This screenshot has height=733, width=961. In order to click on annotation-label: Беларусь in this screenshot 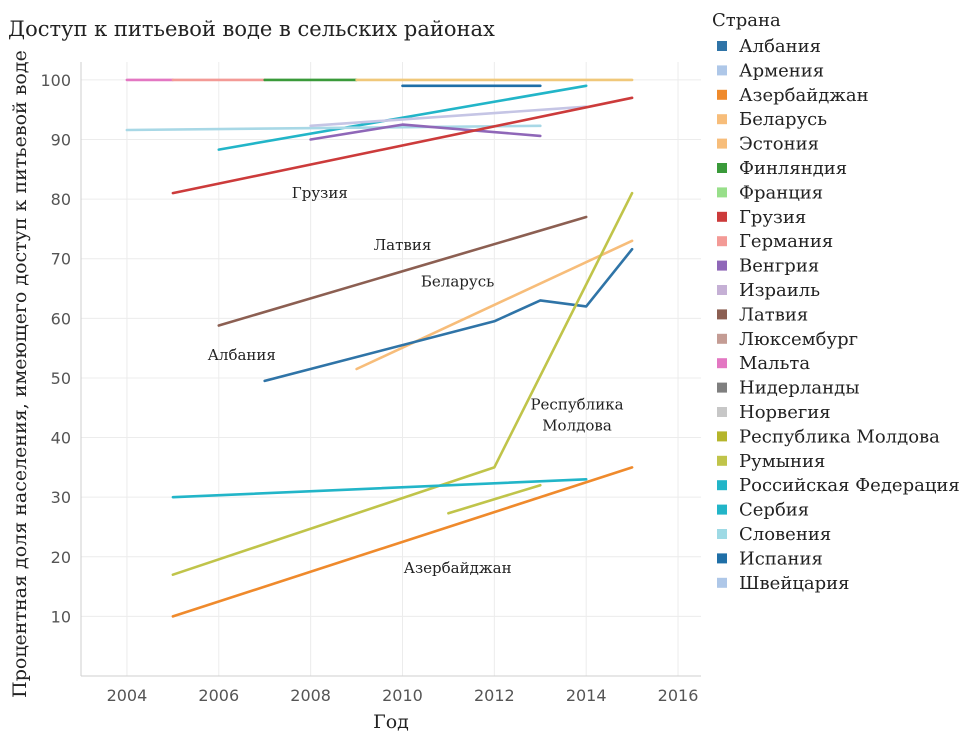, I will do `click(457, 282)`.